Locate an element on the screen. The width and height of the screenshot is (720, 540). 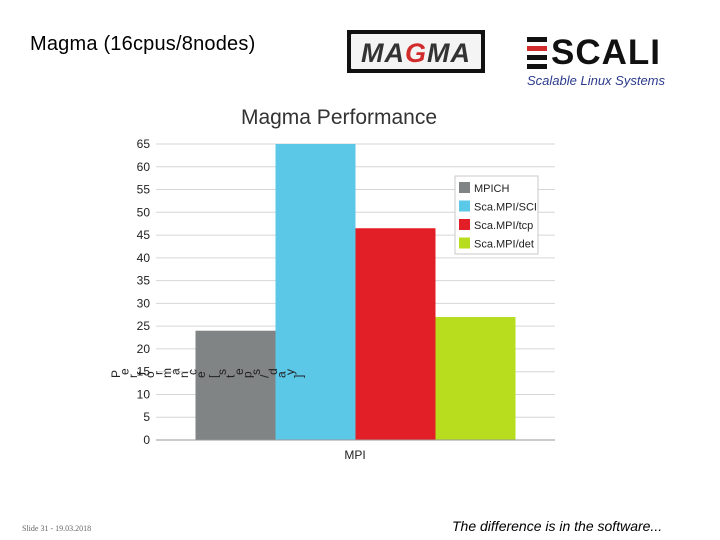
y-axis-label-char: [ is located at coordinates (214, 376).